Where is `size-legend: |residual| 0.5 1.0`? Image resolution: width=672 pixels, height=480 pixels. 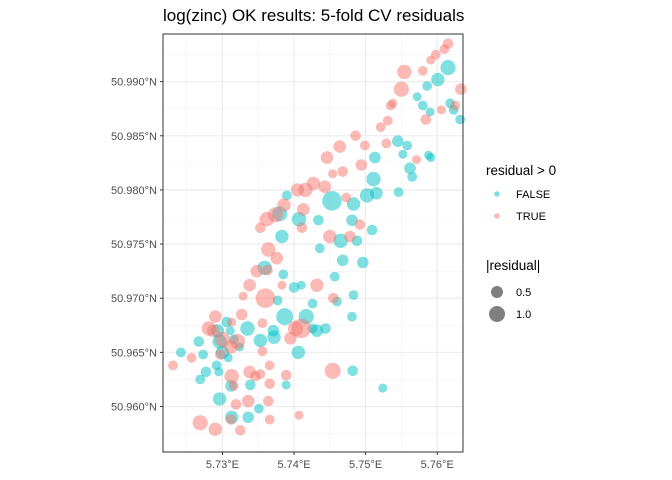
size-legend: |residual| 0.5 1.0 is located at coordinates (513, 290).